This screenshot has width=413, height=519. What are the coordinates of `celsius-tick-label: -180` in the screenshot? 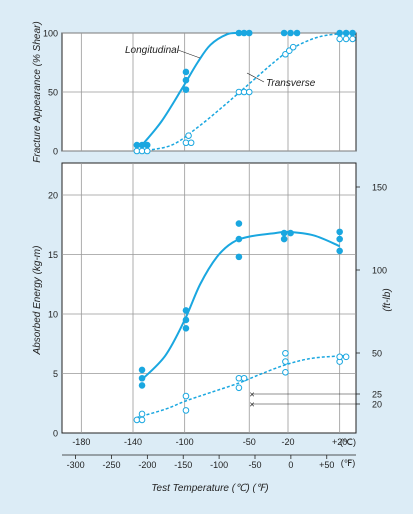 It's located at (81, 442).